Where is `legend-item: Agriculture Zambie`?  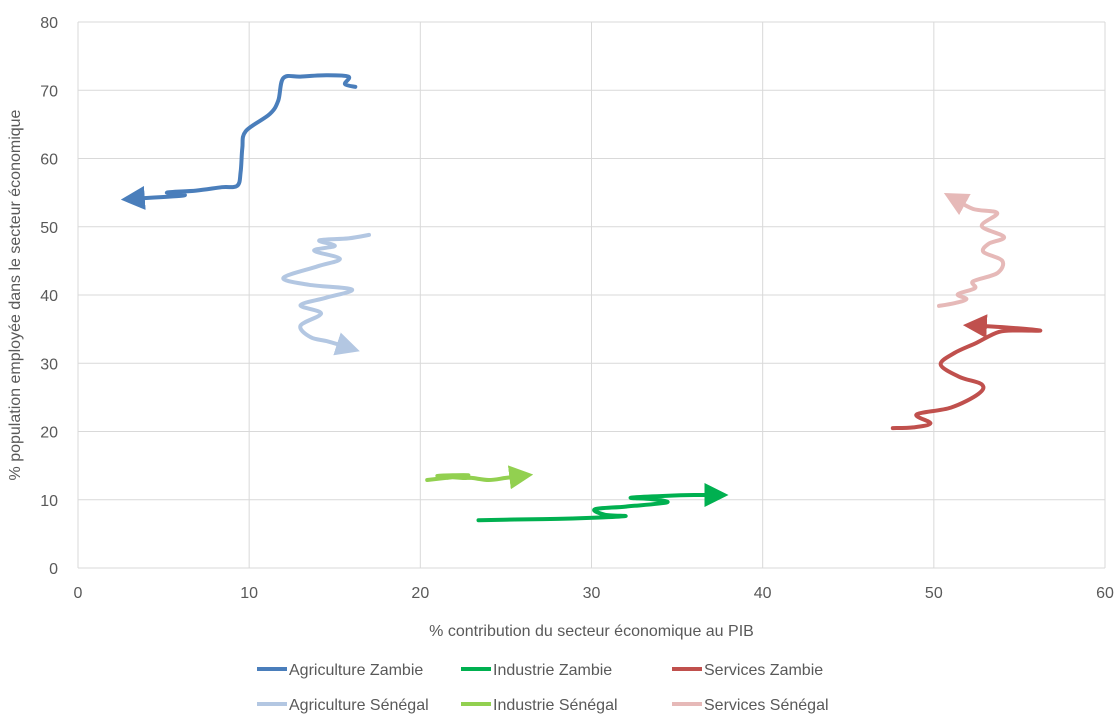 legend-item: Agriculture Zambie is located at coordinates (340, 670).